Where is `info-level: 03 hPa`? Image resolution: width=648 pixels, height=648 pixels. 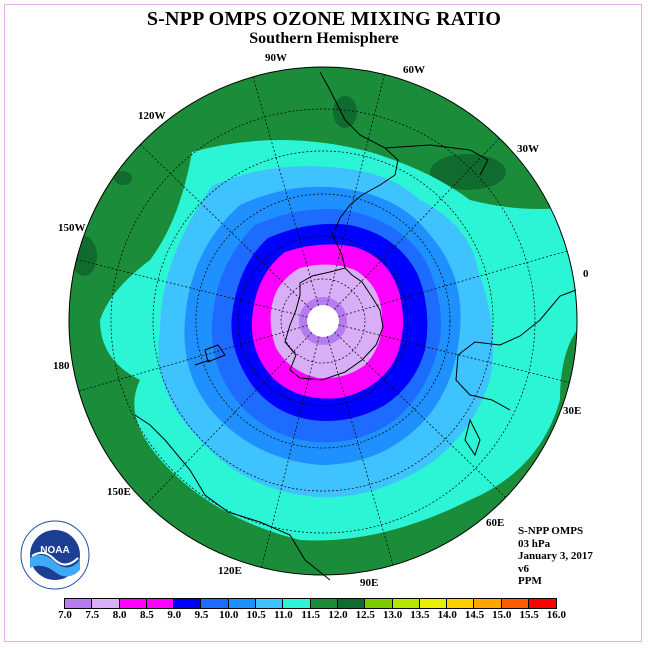 info-level: 03 hPa is located at coordinates (534, 543).